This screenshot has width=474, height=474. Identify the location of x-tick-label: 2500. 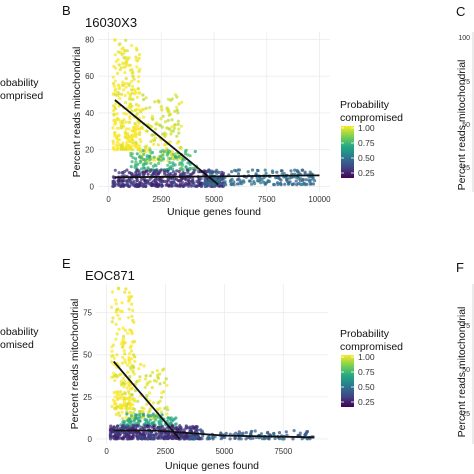
(161, 199).